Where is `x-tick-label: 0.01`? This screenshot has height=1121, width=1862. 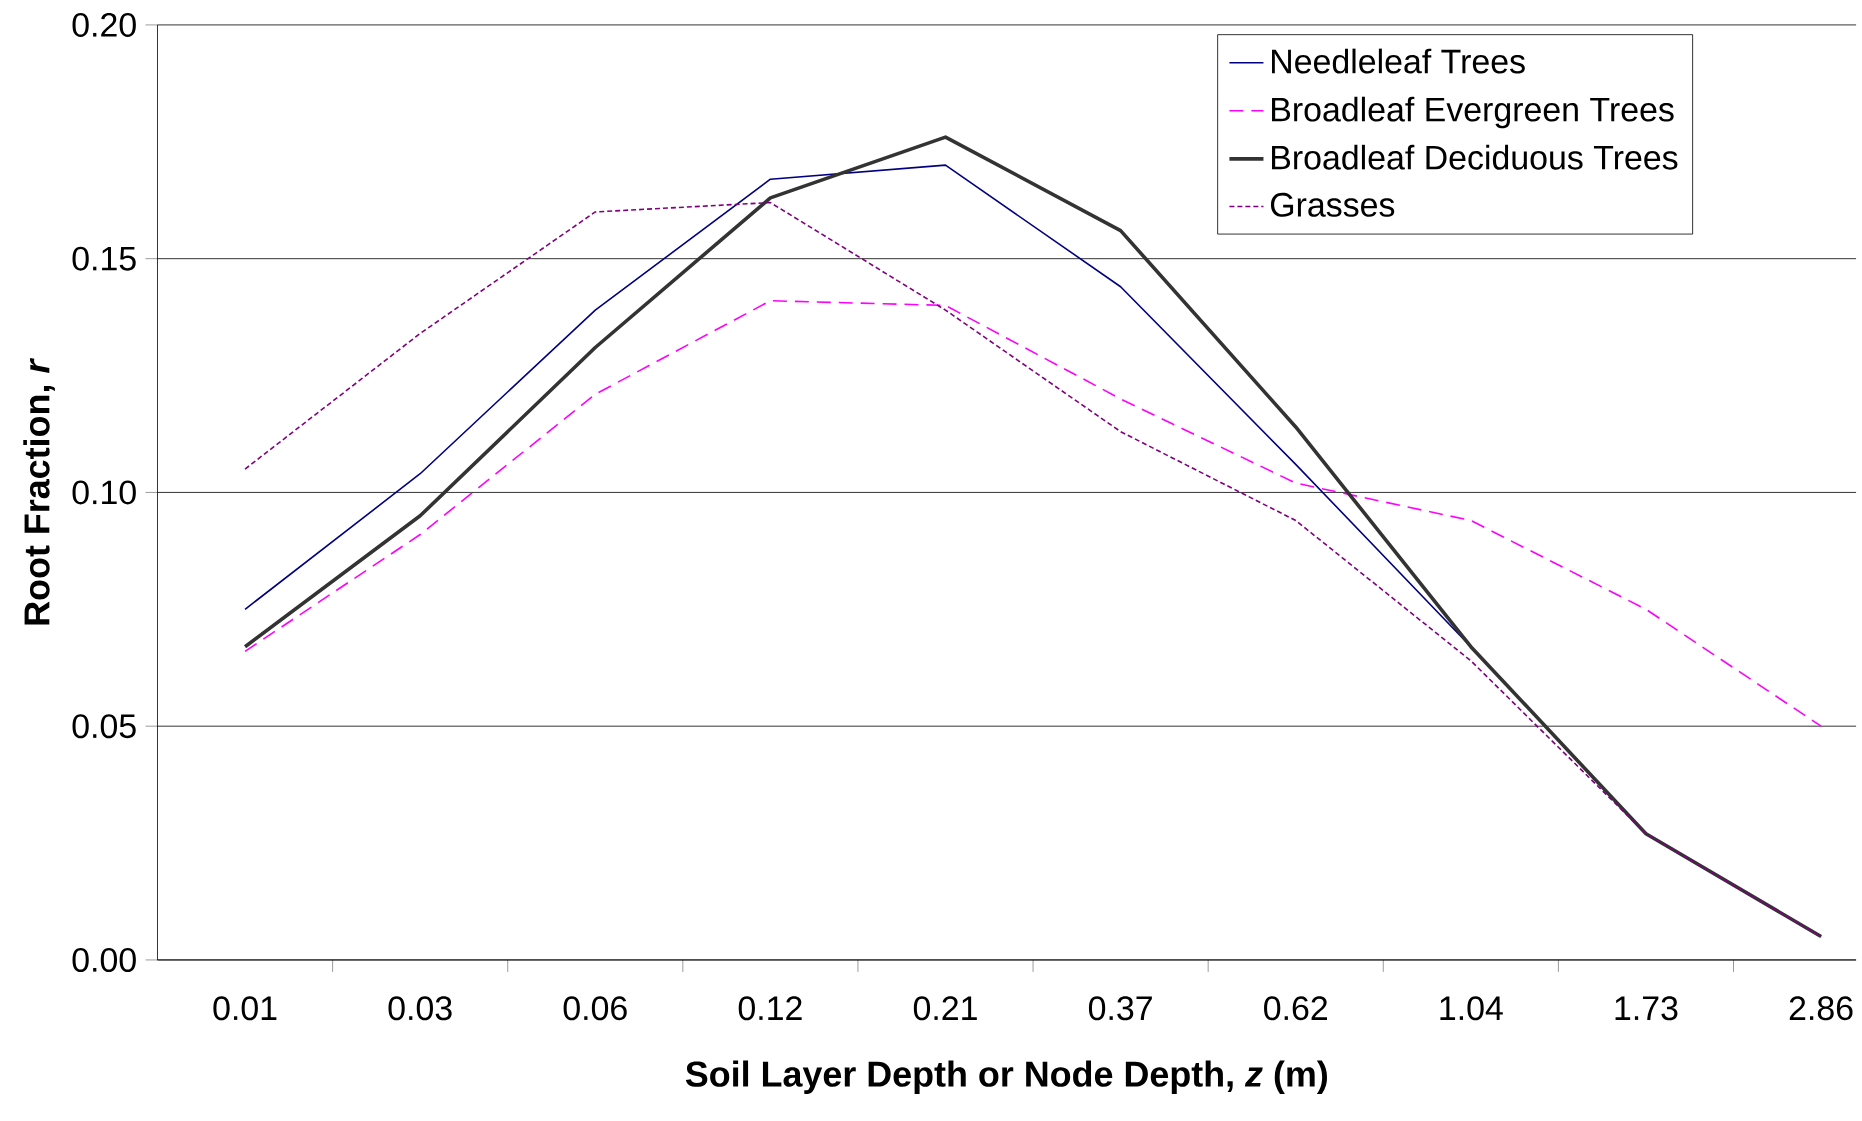 x-tick-label: 0.01 is located at coordinates (245, 1008).